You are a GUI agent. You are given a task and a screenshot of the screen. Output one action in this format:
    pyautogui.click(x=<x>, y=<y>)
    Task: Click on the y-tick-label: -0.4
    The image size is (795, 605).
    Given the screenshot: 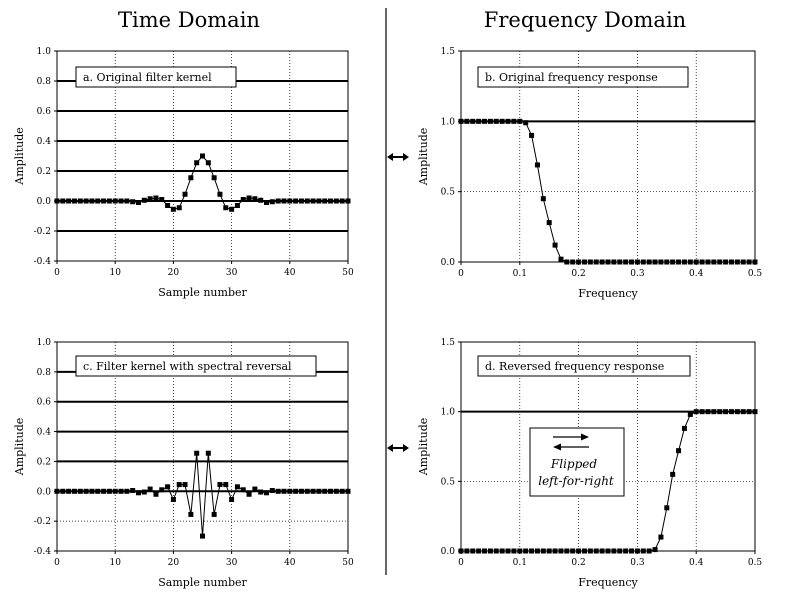 What is the action you would take?
    pyautogui.click(x=43, y=552)
    